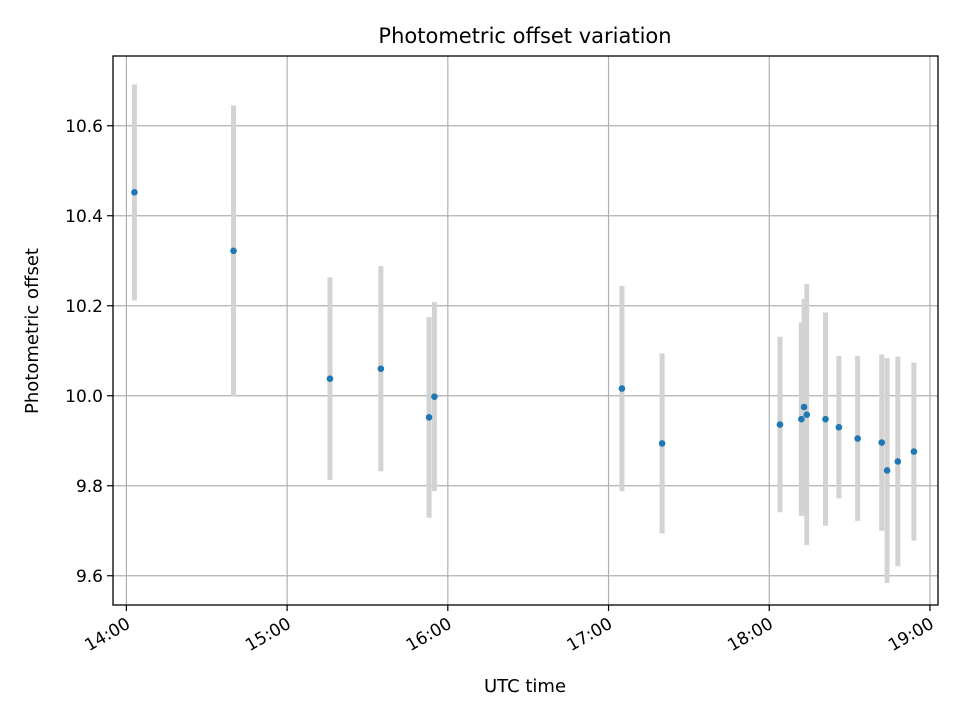 The width and height of the screenshot is (960, 720). What do you see at coordinates (525, 686) in the screenshot?
I see `x-axis-label: UTC time` at bounding box center [525, 686].